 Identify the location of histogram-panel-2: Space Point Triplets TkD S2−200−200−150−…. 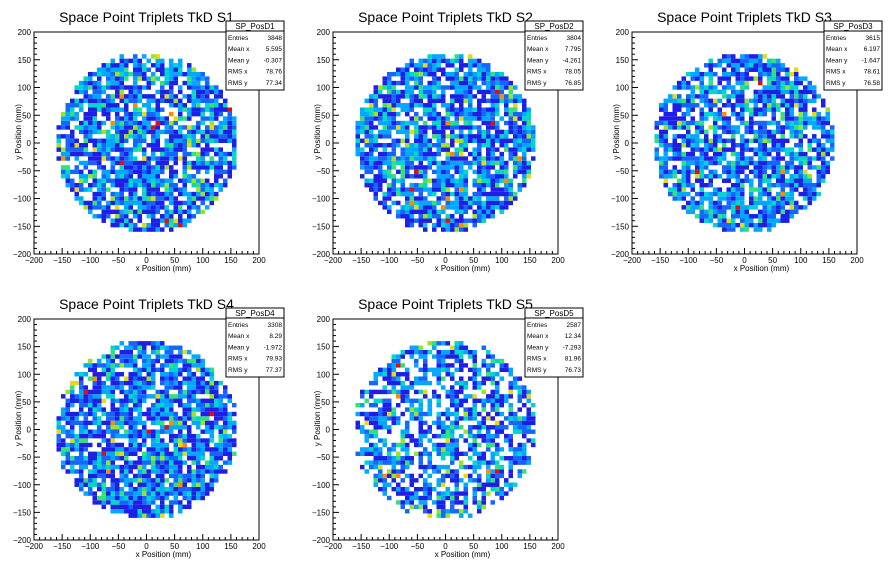
(448, 141).